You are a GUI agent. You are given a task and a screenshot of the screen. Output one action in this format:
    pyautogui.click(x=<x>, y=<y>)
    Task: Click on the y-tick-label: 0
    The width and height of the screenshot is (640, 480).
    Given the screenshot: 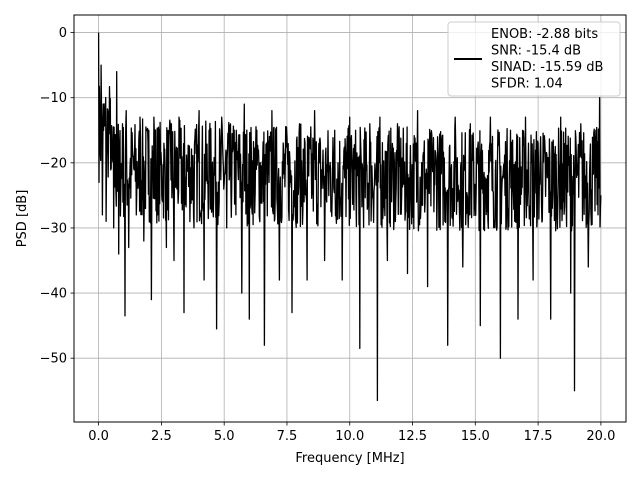 What is the action you would take?
    pyautogui.click(x=63, y=33)
    